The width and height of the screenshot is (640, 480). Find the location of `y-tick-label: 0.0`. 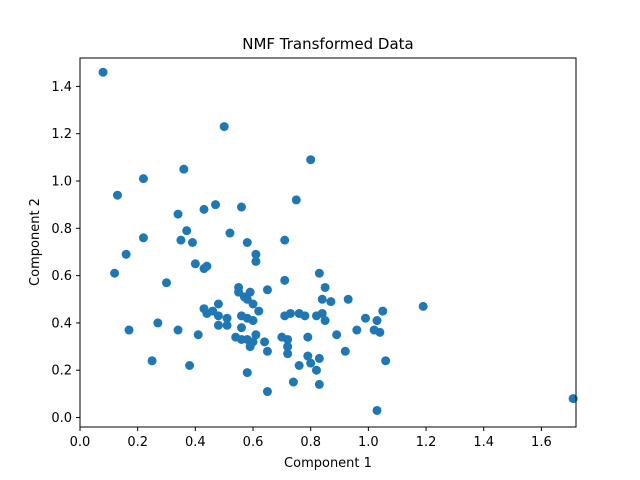

y-tick-label: 0.0 is located at coordinates (61, 418).